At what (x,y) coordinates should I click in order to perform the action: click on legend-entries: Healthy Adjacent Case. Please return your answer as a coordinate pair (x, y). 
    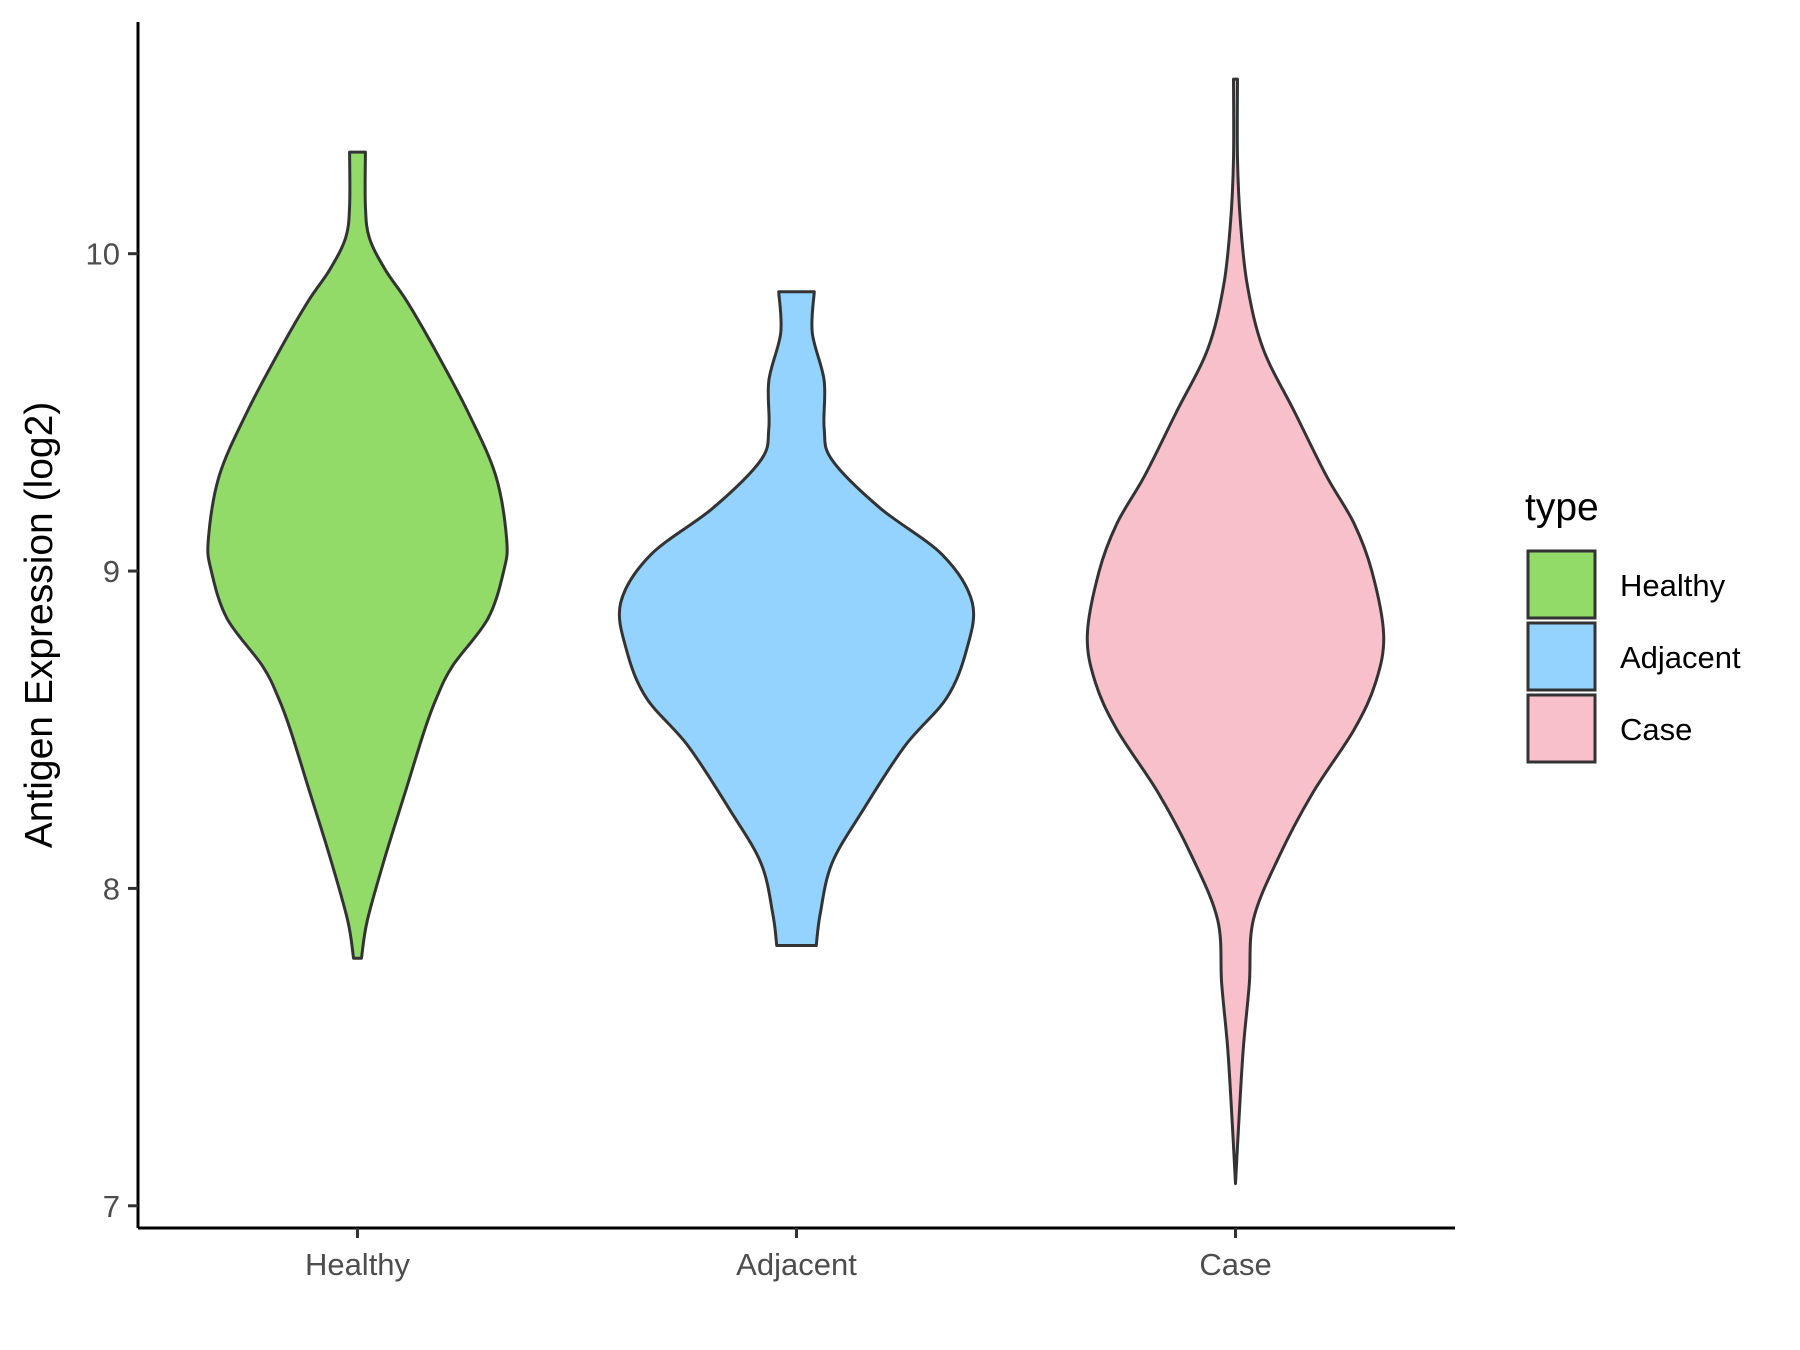
    Looking at the image, I should click on (1633, 656).